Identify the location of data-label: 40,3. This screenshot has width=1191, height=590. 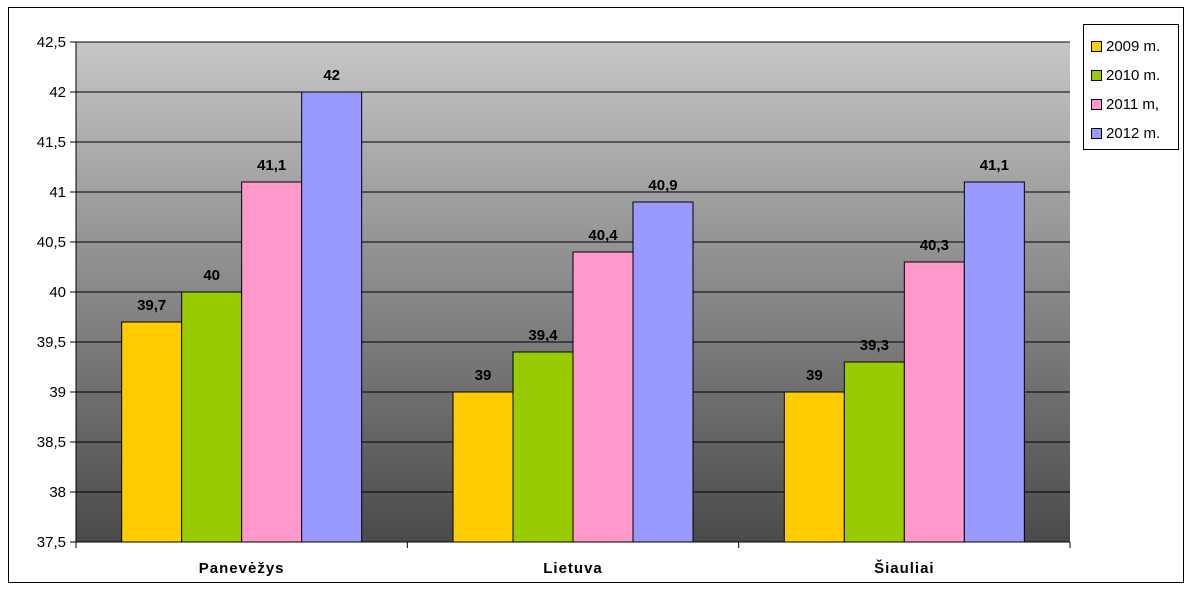
(934, 245).